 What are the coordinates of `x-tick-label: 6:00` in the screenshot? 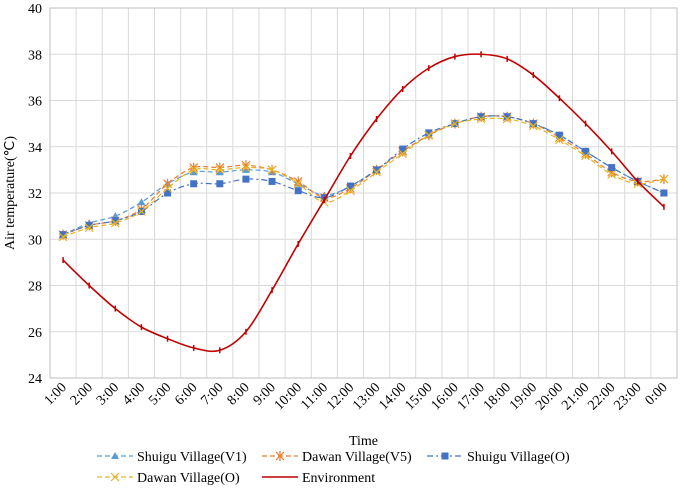 It's located at (186, 394).